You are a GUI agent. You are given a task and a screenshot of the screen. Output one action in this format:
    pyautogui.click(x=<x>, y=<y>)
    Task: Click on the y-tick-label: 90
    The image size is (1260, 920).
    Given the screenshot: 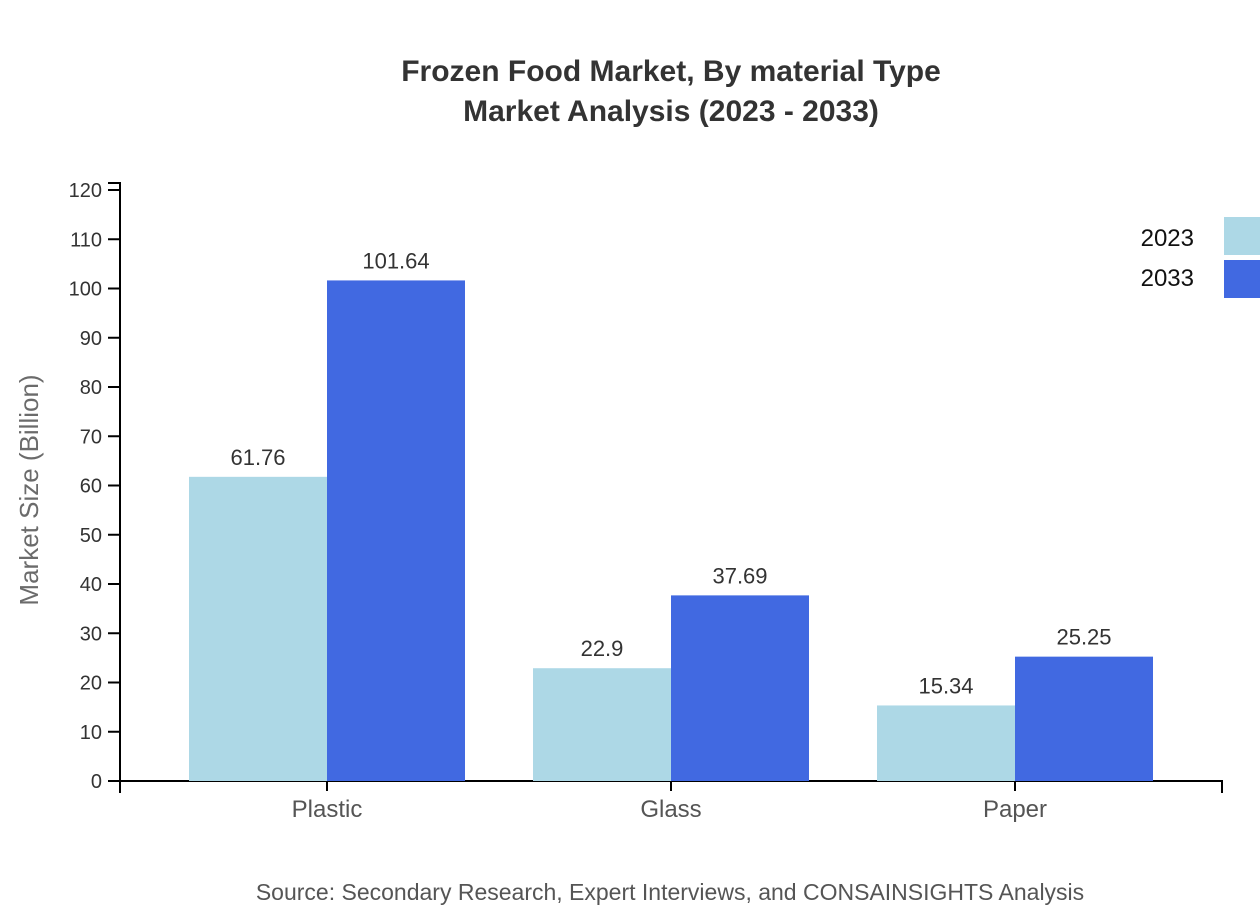 What is the action you would take?
    pyautogui.click(x=91, y=339)
    